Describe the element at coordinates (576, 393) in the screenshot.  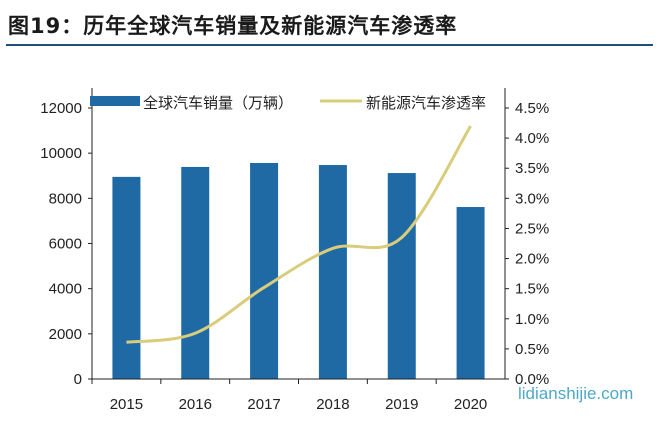
I see `watermark: lidianshijie.com` at that location.